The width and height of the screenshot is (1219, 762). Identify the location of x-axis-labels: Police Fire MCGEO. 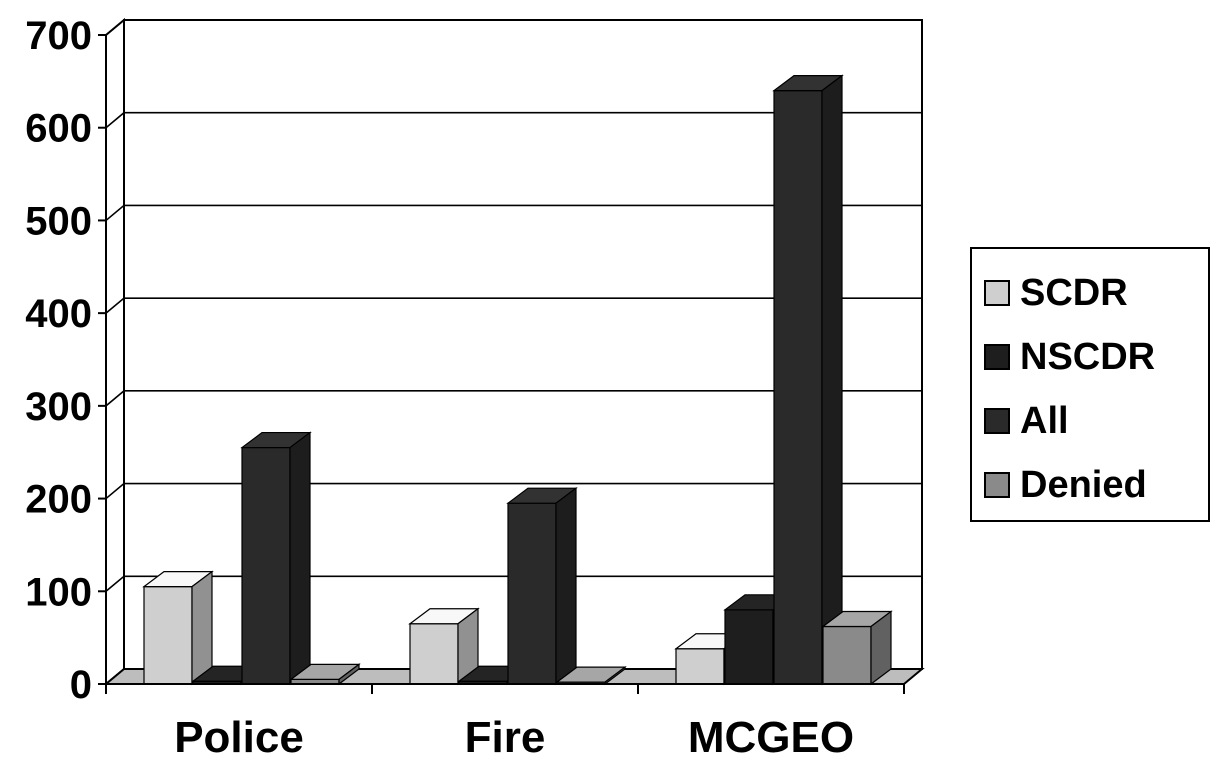
(505, 722).